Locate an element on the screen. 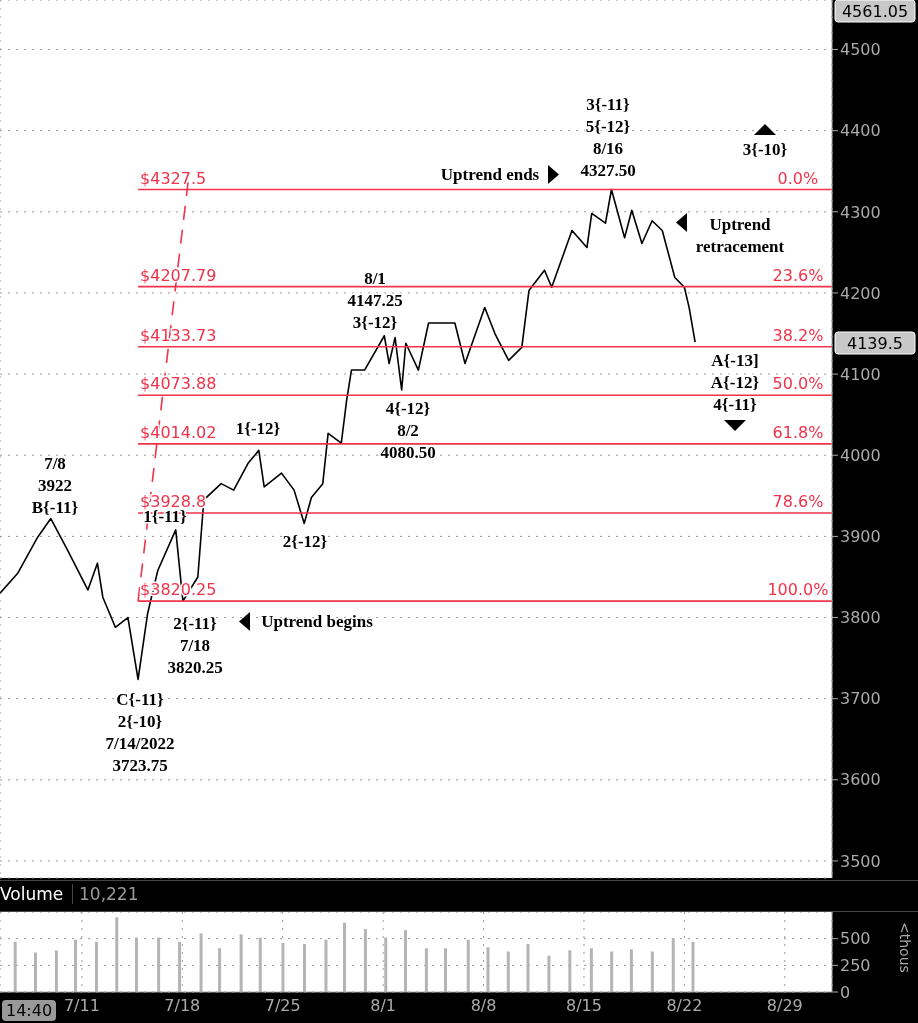  annotation: 0.0% is located at coordinates (798, 178).